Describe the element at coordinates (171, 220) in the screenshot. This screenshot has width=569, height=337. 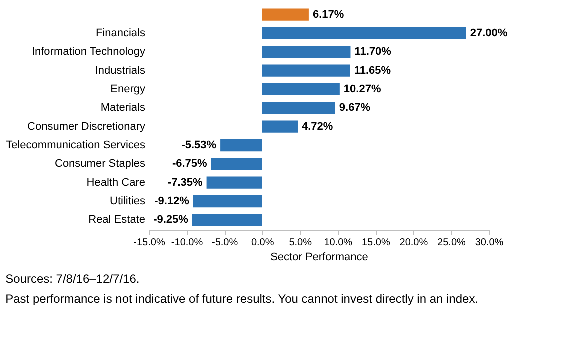
I see `data-label: -9.25%` at that location.